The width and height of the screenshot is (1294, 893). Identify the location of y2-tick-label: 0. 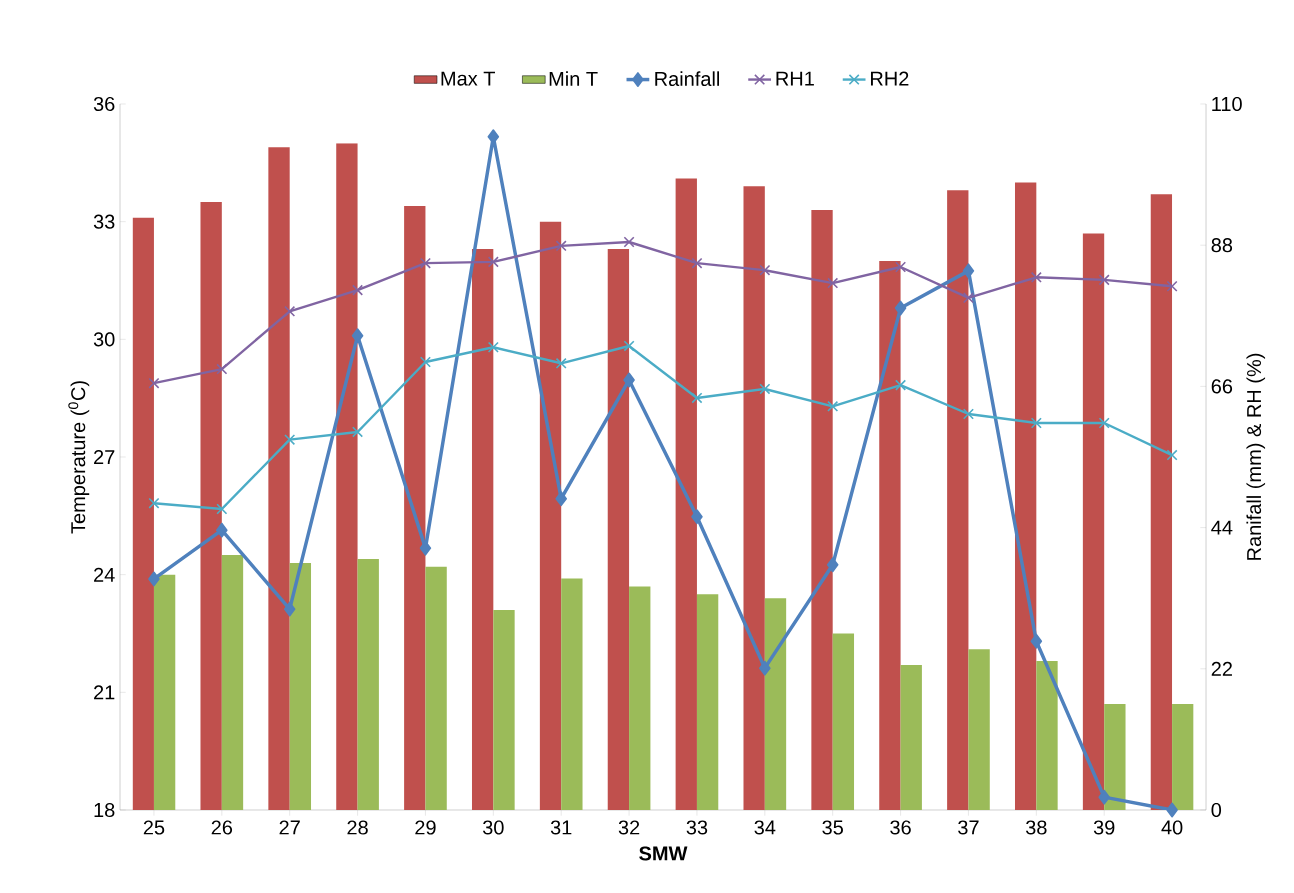
(1216, 810).